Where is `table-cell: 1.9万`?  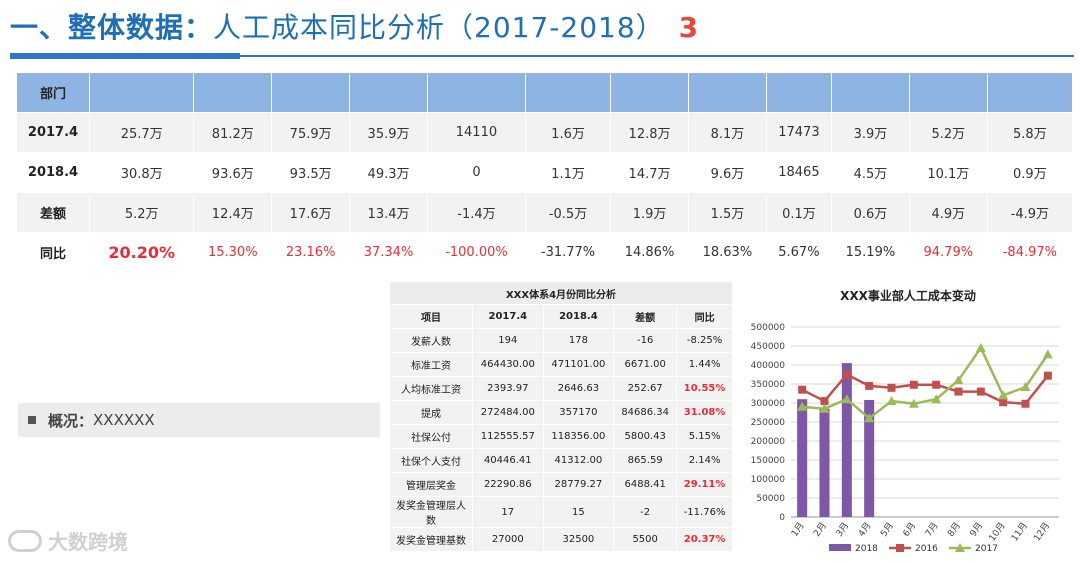
table-cell: 1.9万 is located at coordinates (649, 212).